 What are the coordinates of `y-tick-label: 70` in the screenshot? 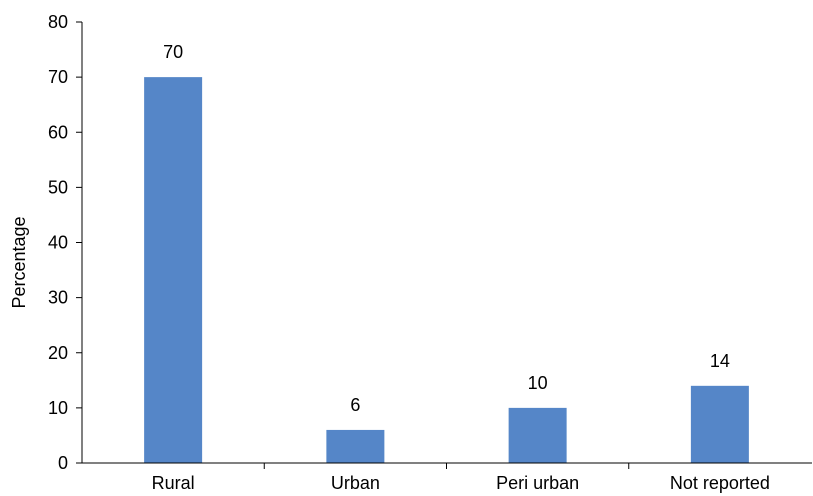 It's located at (58, 77).